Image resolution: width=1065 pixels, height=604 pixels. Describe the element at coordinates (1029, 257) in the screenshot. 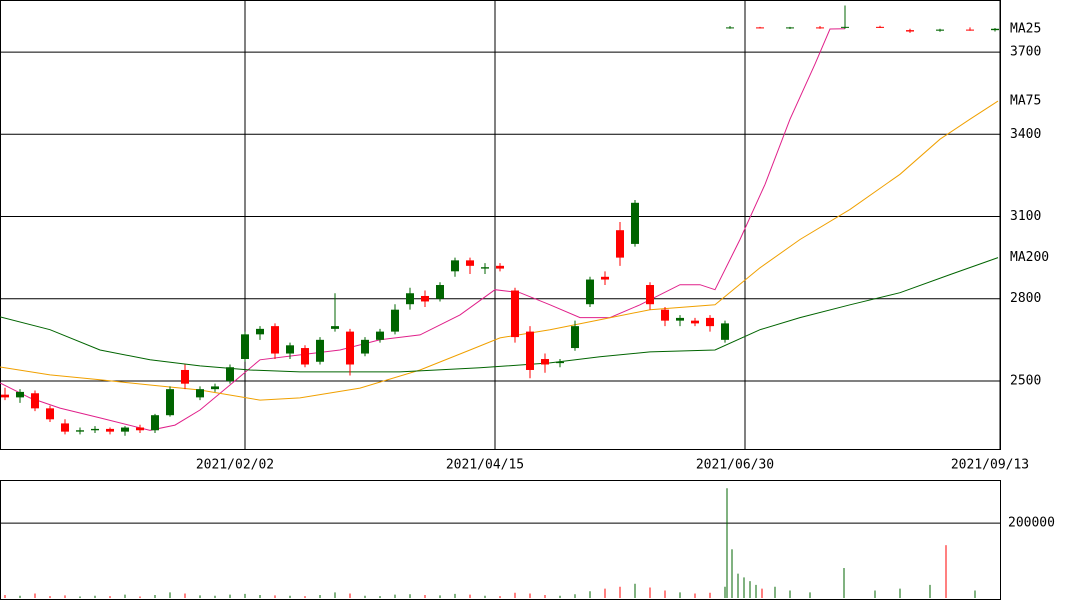

I see `legend-label: MA200` at that location.